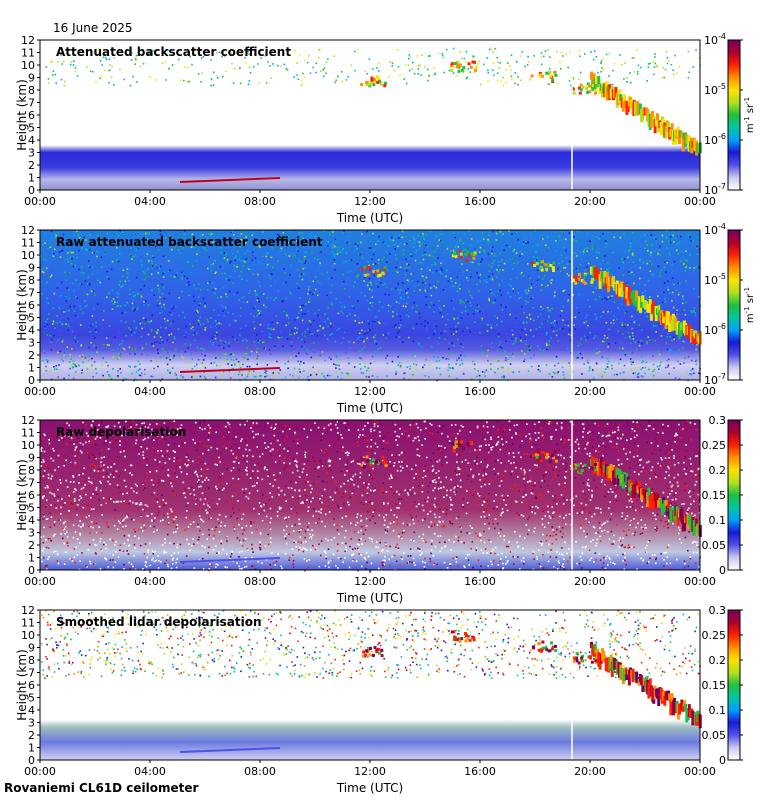 The height and width of the screenshot is (800, 780). Describe the element at coordinates (730, 114) in the screenshot. I see `colorbar-1: 10⁻⁷ 10⁻⁶ 10⁻⁵ 10⁻⁴ m-1 sr-1` at that location.